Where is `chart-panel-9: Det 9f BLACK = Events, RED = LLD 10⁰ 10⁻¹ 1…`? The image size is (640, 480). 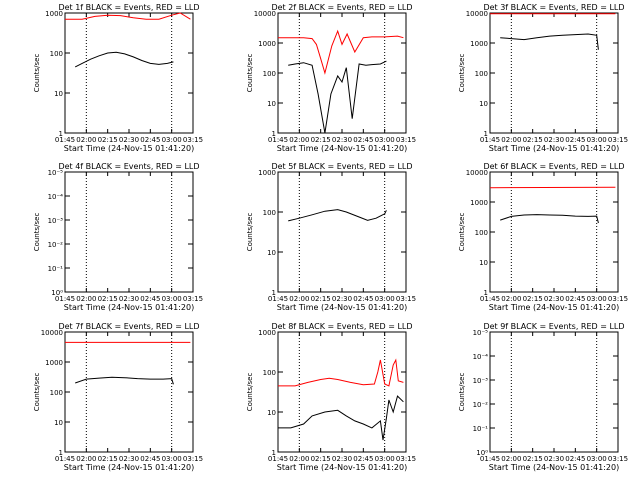
chart-panel-9: Det 9f BLACK = Events, RED = LLD 10⁰ 10⁻¹ 1… is located at coordinates (543, 397).